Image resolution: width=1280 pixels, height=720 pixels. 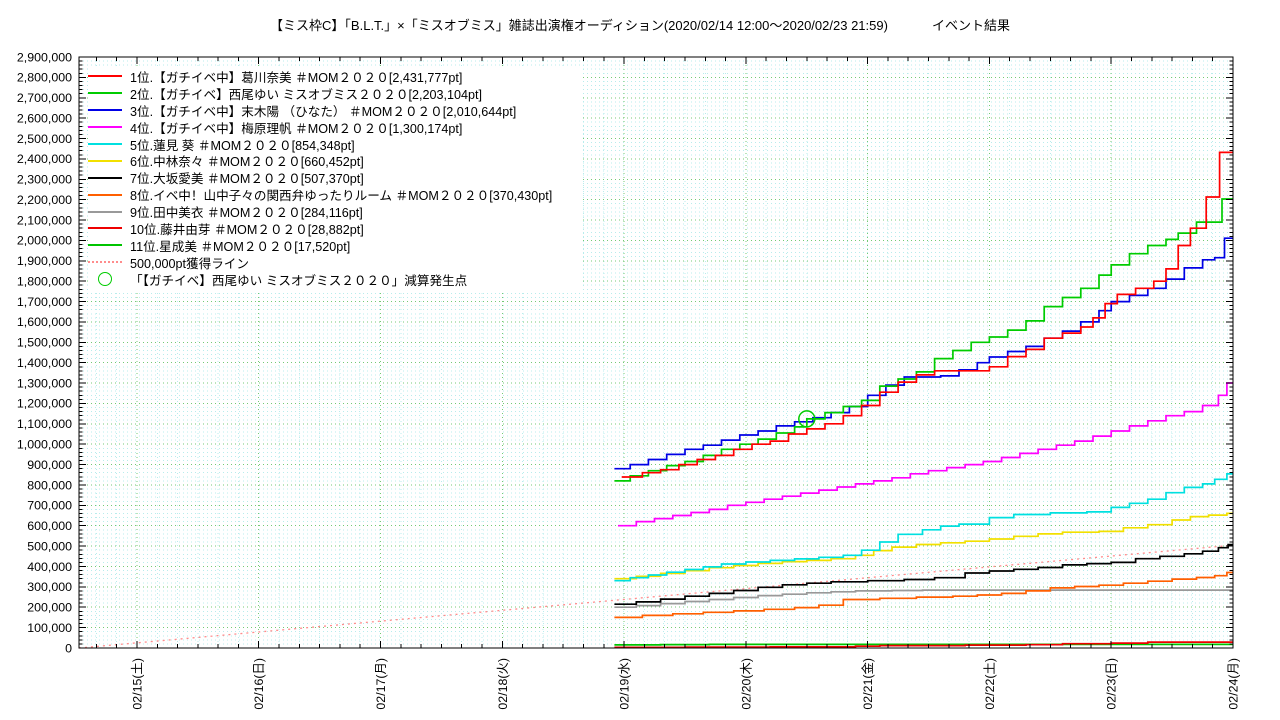 I want to click on svg-text: 700,000, so click(x=49, y=506).